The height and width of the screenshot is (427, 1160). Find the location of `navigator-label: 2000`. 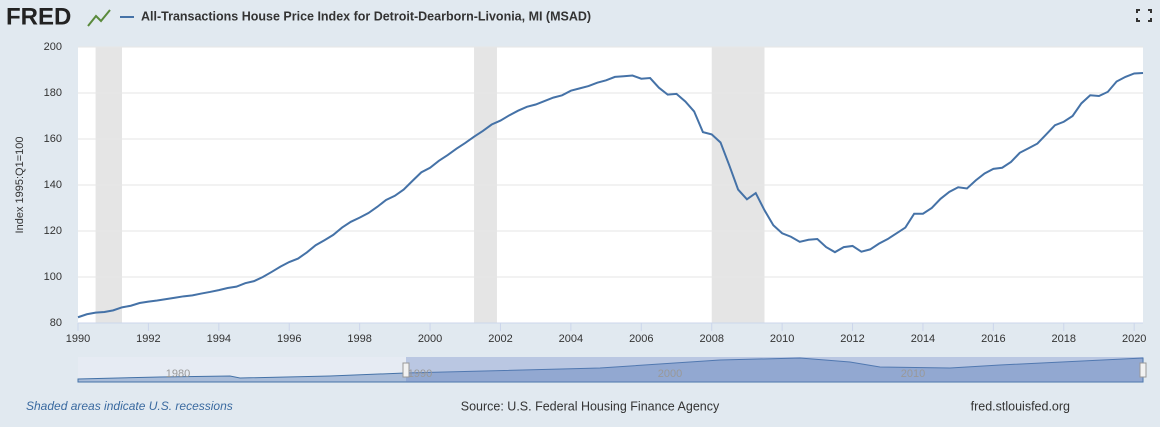

navigator-label: 2000 is located at coordinates (670, 374).